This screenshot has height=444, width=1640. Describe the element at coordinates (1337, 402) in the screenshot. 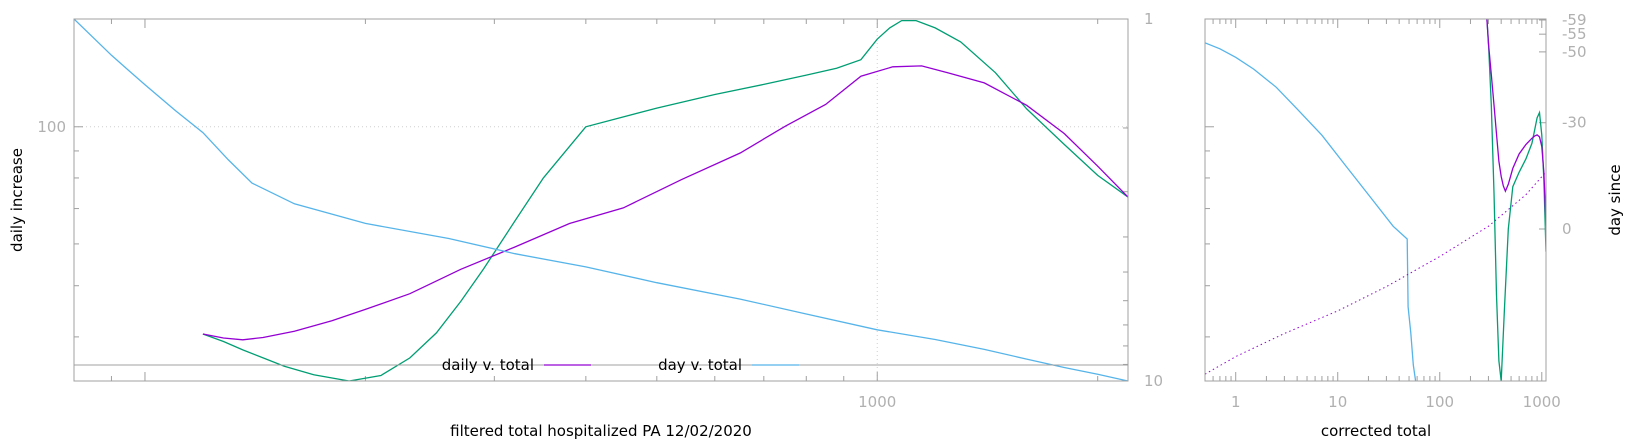

I see `right-x-tick-label: 10` at that location.